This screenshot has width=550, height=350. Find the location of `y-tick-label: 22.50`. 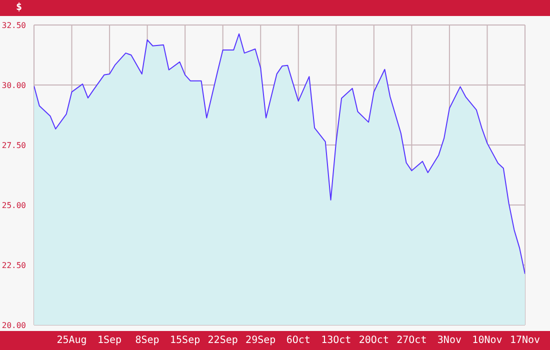

y-tick-label: 22.50 is located at coordinates (14, 265).